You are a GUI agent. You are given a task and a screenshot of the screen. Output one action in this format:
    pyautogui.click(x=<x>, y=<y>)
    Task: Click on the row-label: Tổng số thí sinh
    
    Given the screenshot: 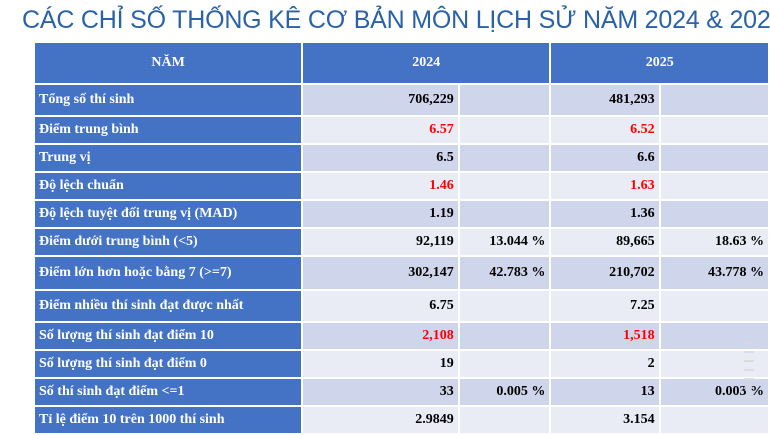 What is the action you would take?
    pyautogui.click(x=168, y=100)
    